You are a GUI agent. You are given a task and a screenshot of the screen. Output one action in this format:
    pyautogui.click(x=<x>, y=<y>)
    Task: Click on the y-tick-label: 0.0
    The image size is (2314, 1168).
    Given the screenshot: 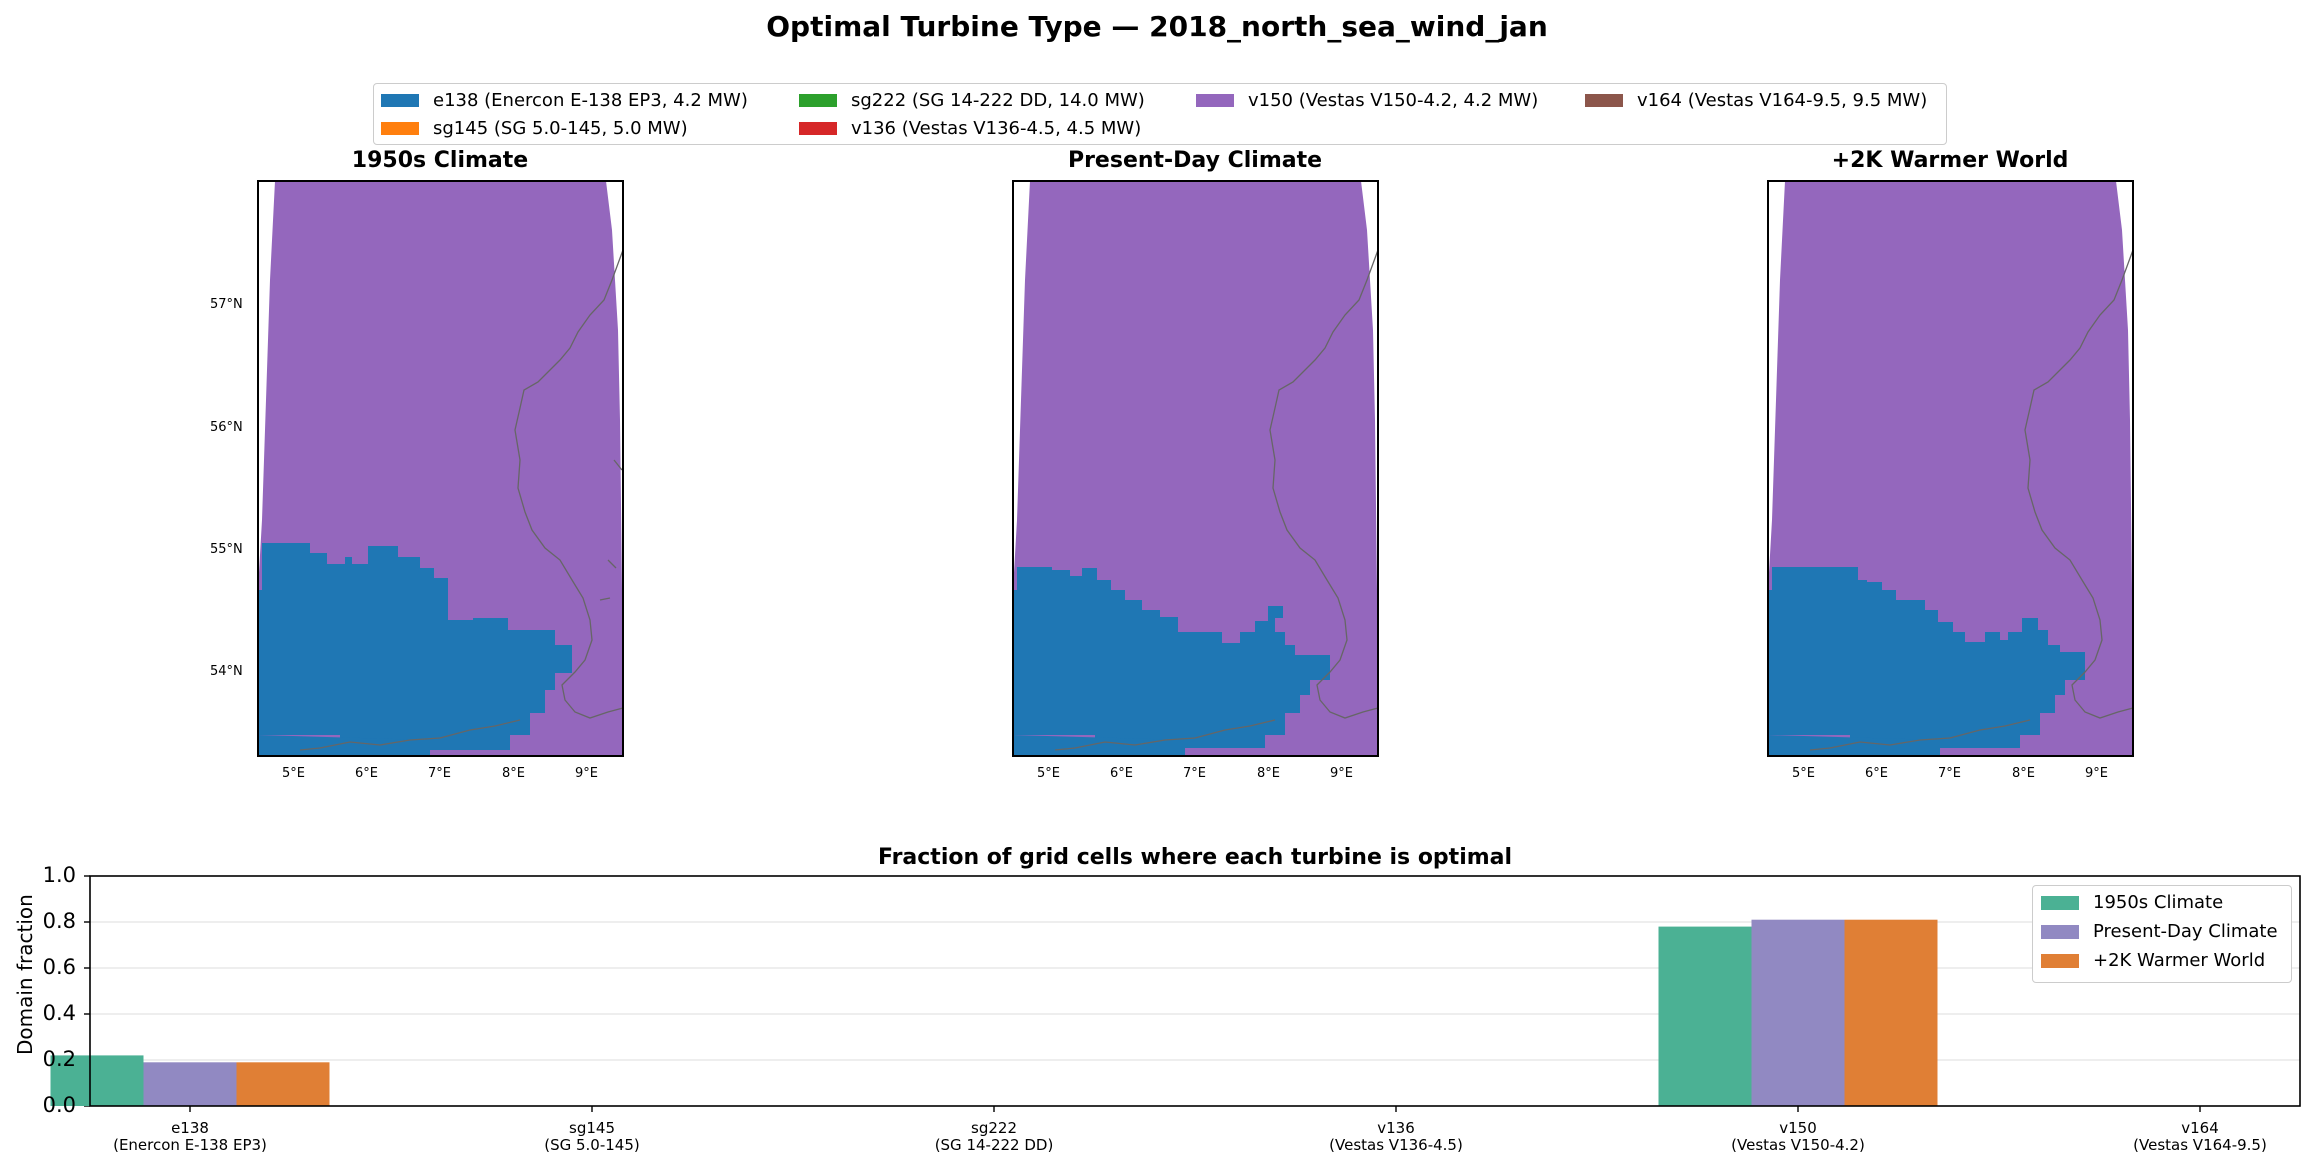 What is the action you would take?
    pyautogui.click(x=59, y=1105)
    